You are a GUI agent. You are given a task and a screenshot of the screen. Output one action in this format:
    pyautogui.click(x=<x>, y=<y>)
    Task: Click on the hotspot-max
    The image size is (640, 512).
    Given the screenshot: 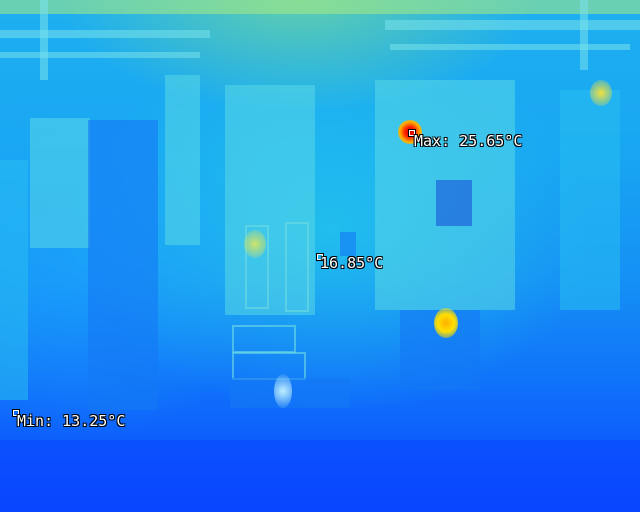 What is the action you would take?
    pyautogui.click(x=410, y=132)
    